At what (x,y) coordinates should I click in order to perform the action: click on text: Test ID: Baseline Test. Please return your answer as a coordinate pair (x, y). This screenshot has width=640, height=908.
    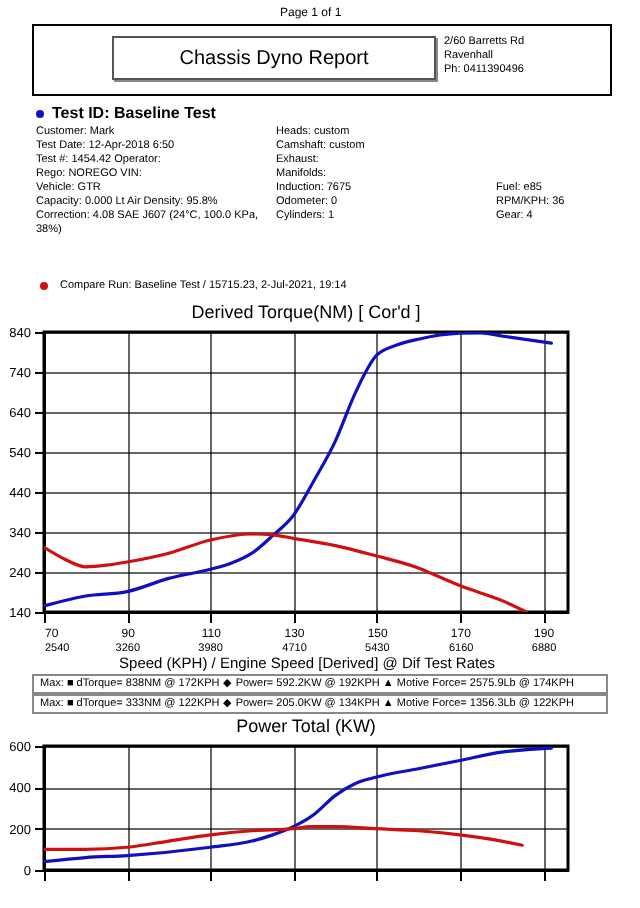
    Looking at the image, I should click on (134, 113).